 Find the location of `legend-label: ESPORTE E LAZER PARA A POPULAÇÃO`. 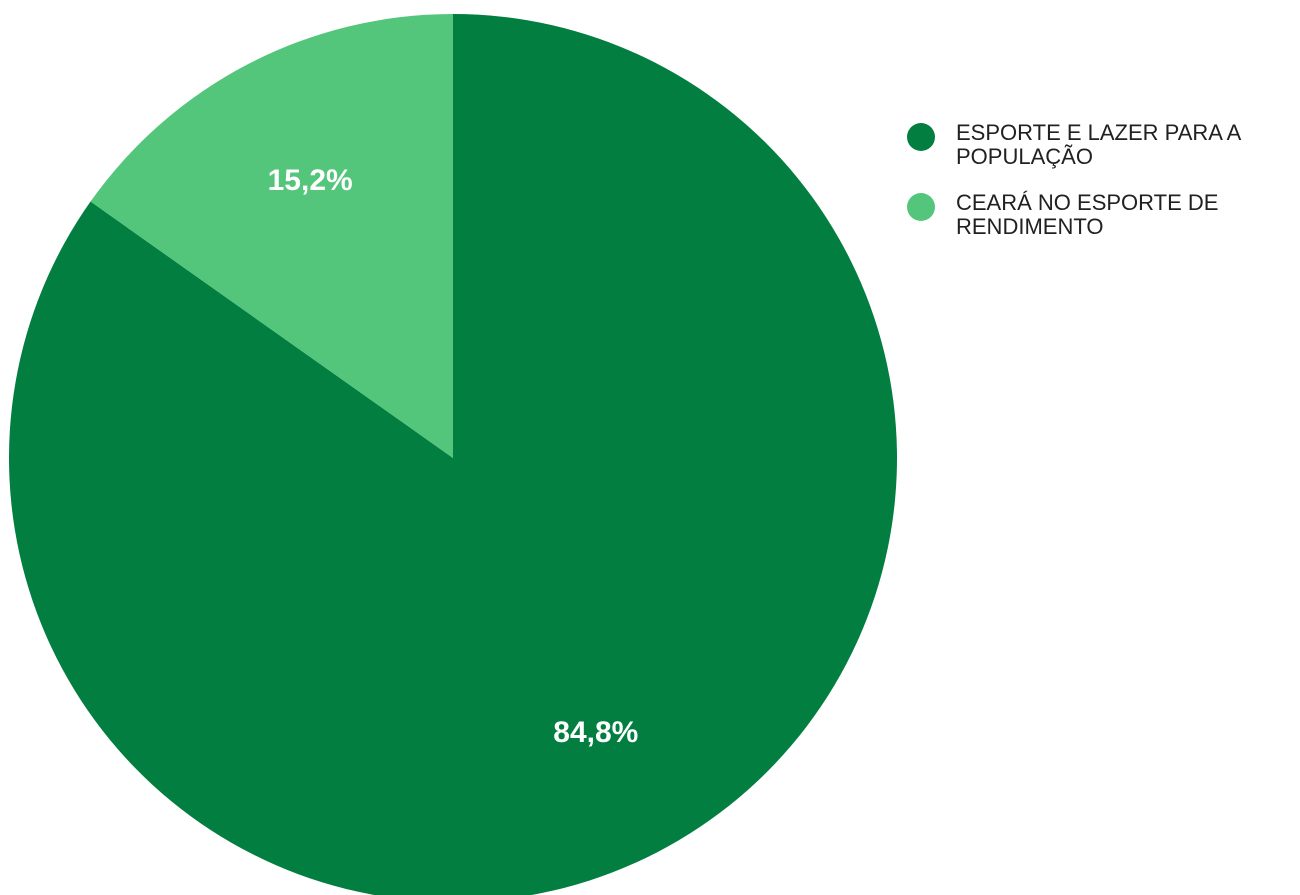

legend-label: ESPORTE E LAZER PARA A POPULAÇÃO is located at coordinates (1098, 144).